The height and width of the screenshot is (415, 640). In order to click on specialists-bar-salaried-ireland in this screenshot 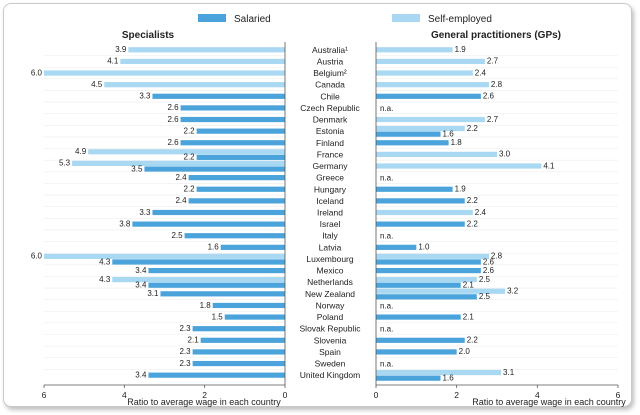, I will do `click(218, 212)`.